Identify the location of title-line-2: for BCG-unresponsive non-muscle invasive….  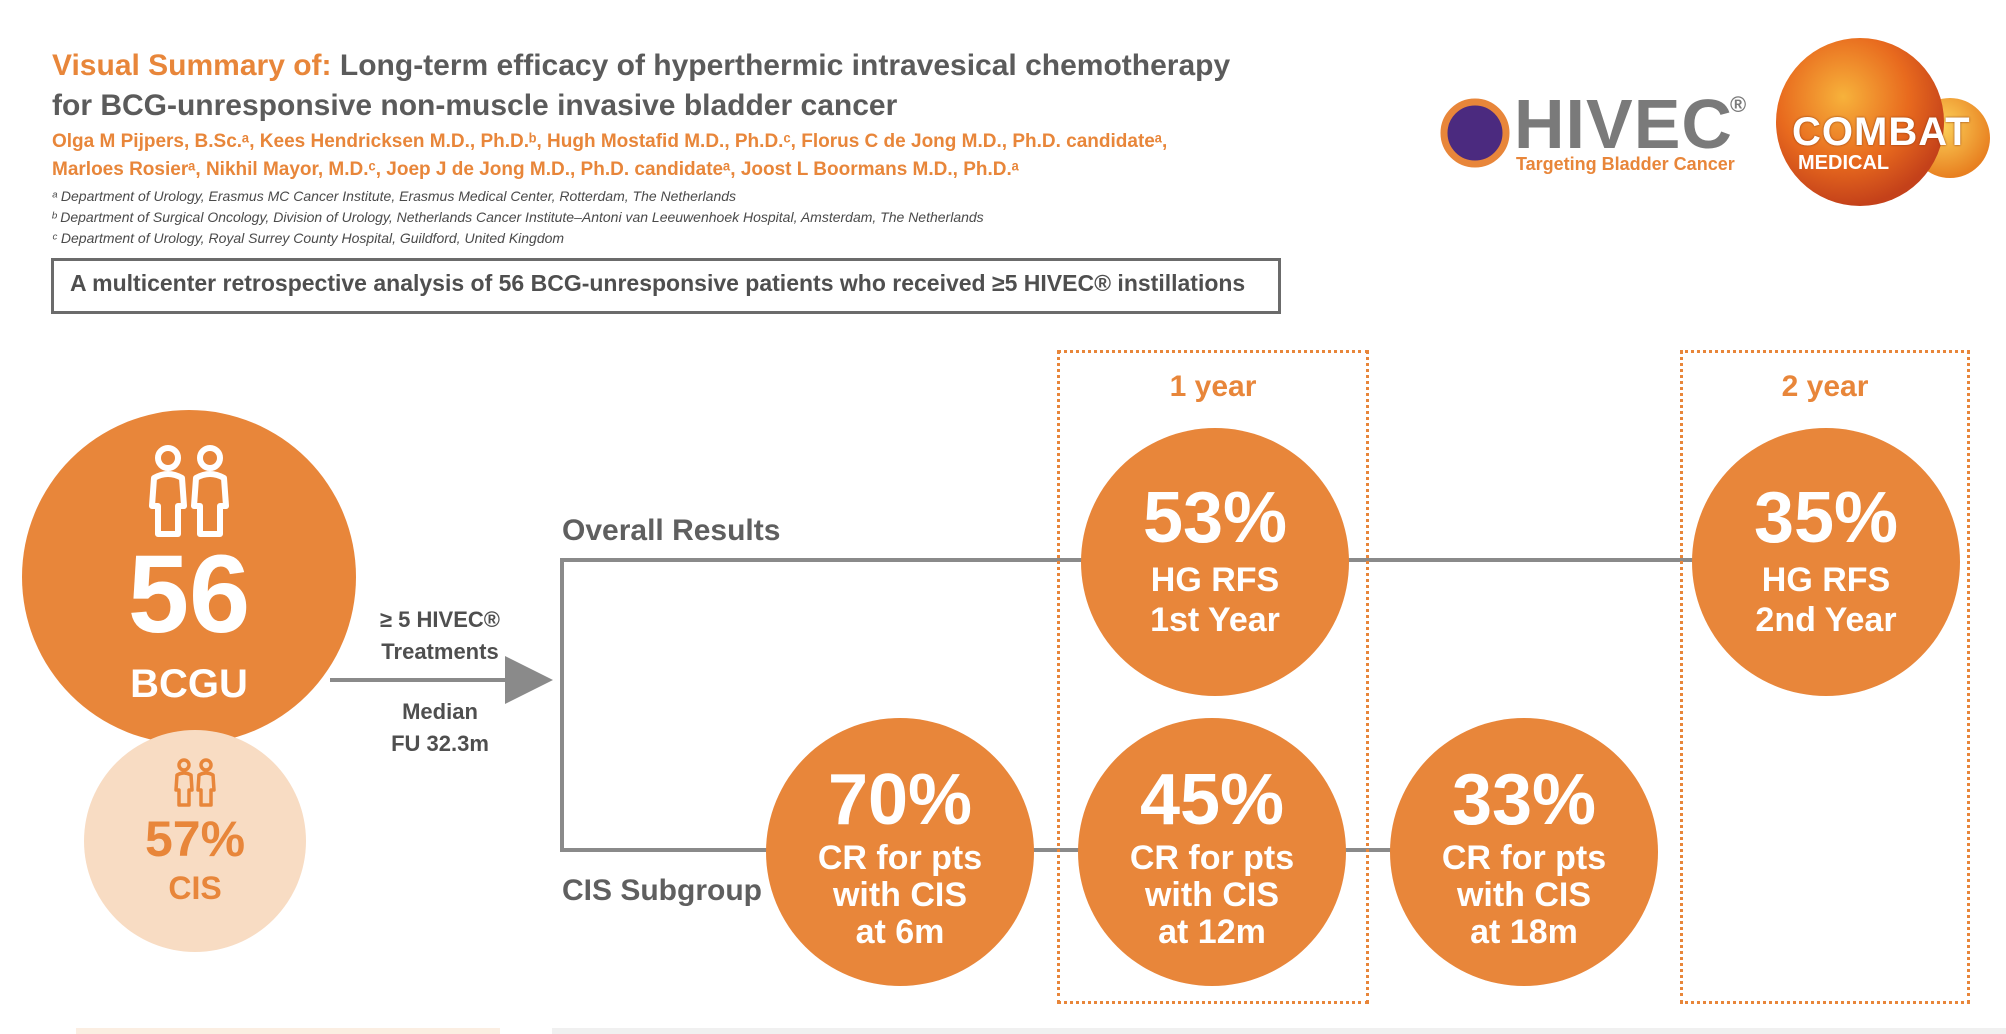
(475, 105).